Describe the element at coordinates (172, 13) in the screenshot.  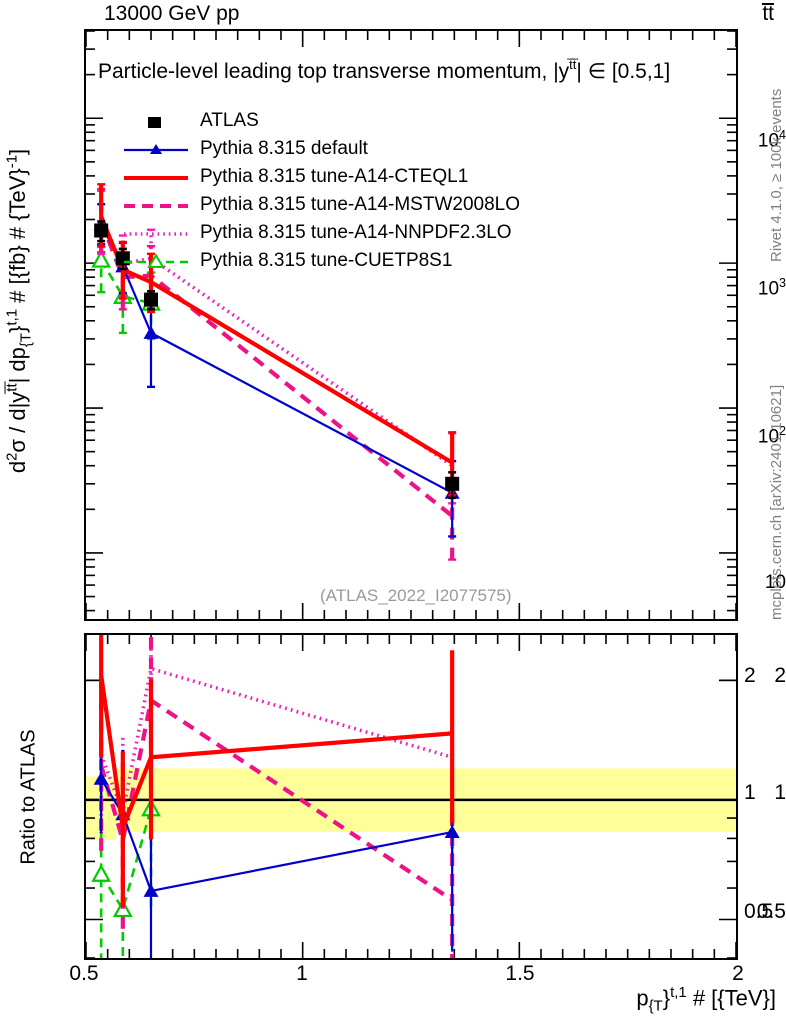
I see `header-beam-energy: 13000 GeV pp` at that location.